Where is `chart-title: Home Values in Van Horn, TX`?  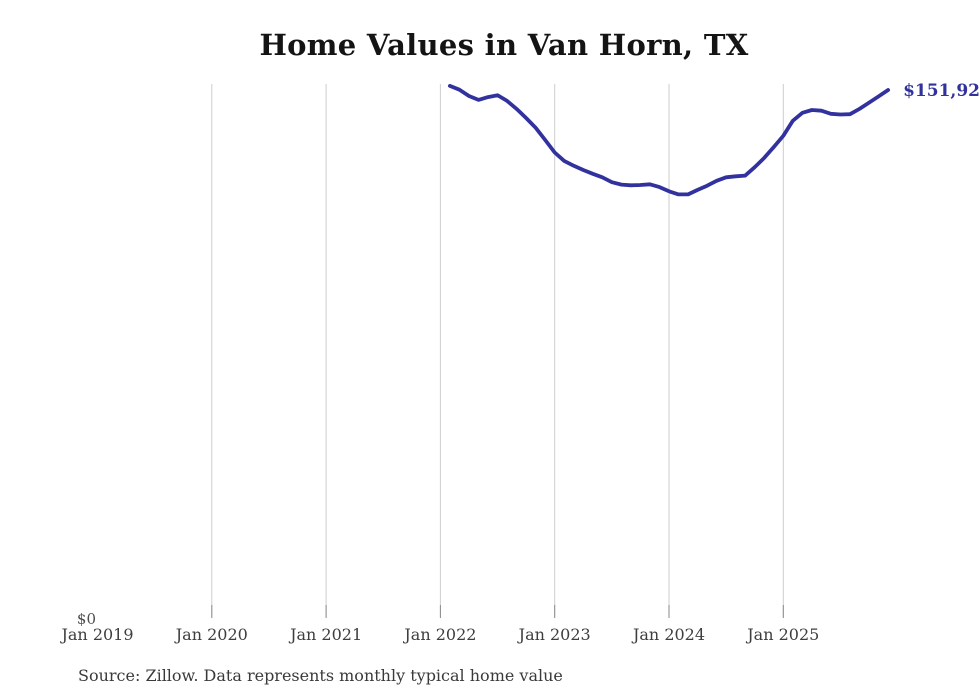
chart-title: Home Values in Van Horn, TX is located at coordinates (504, 45).